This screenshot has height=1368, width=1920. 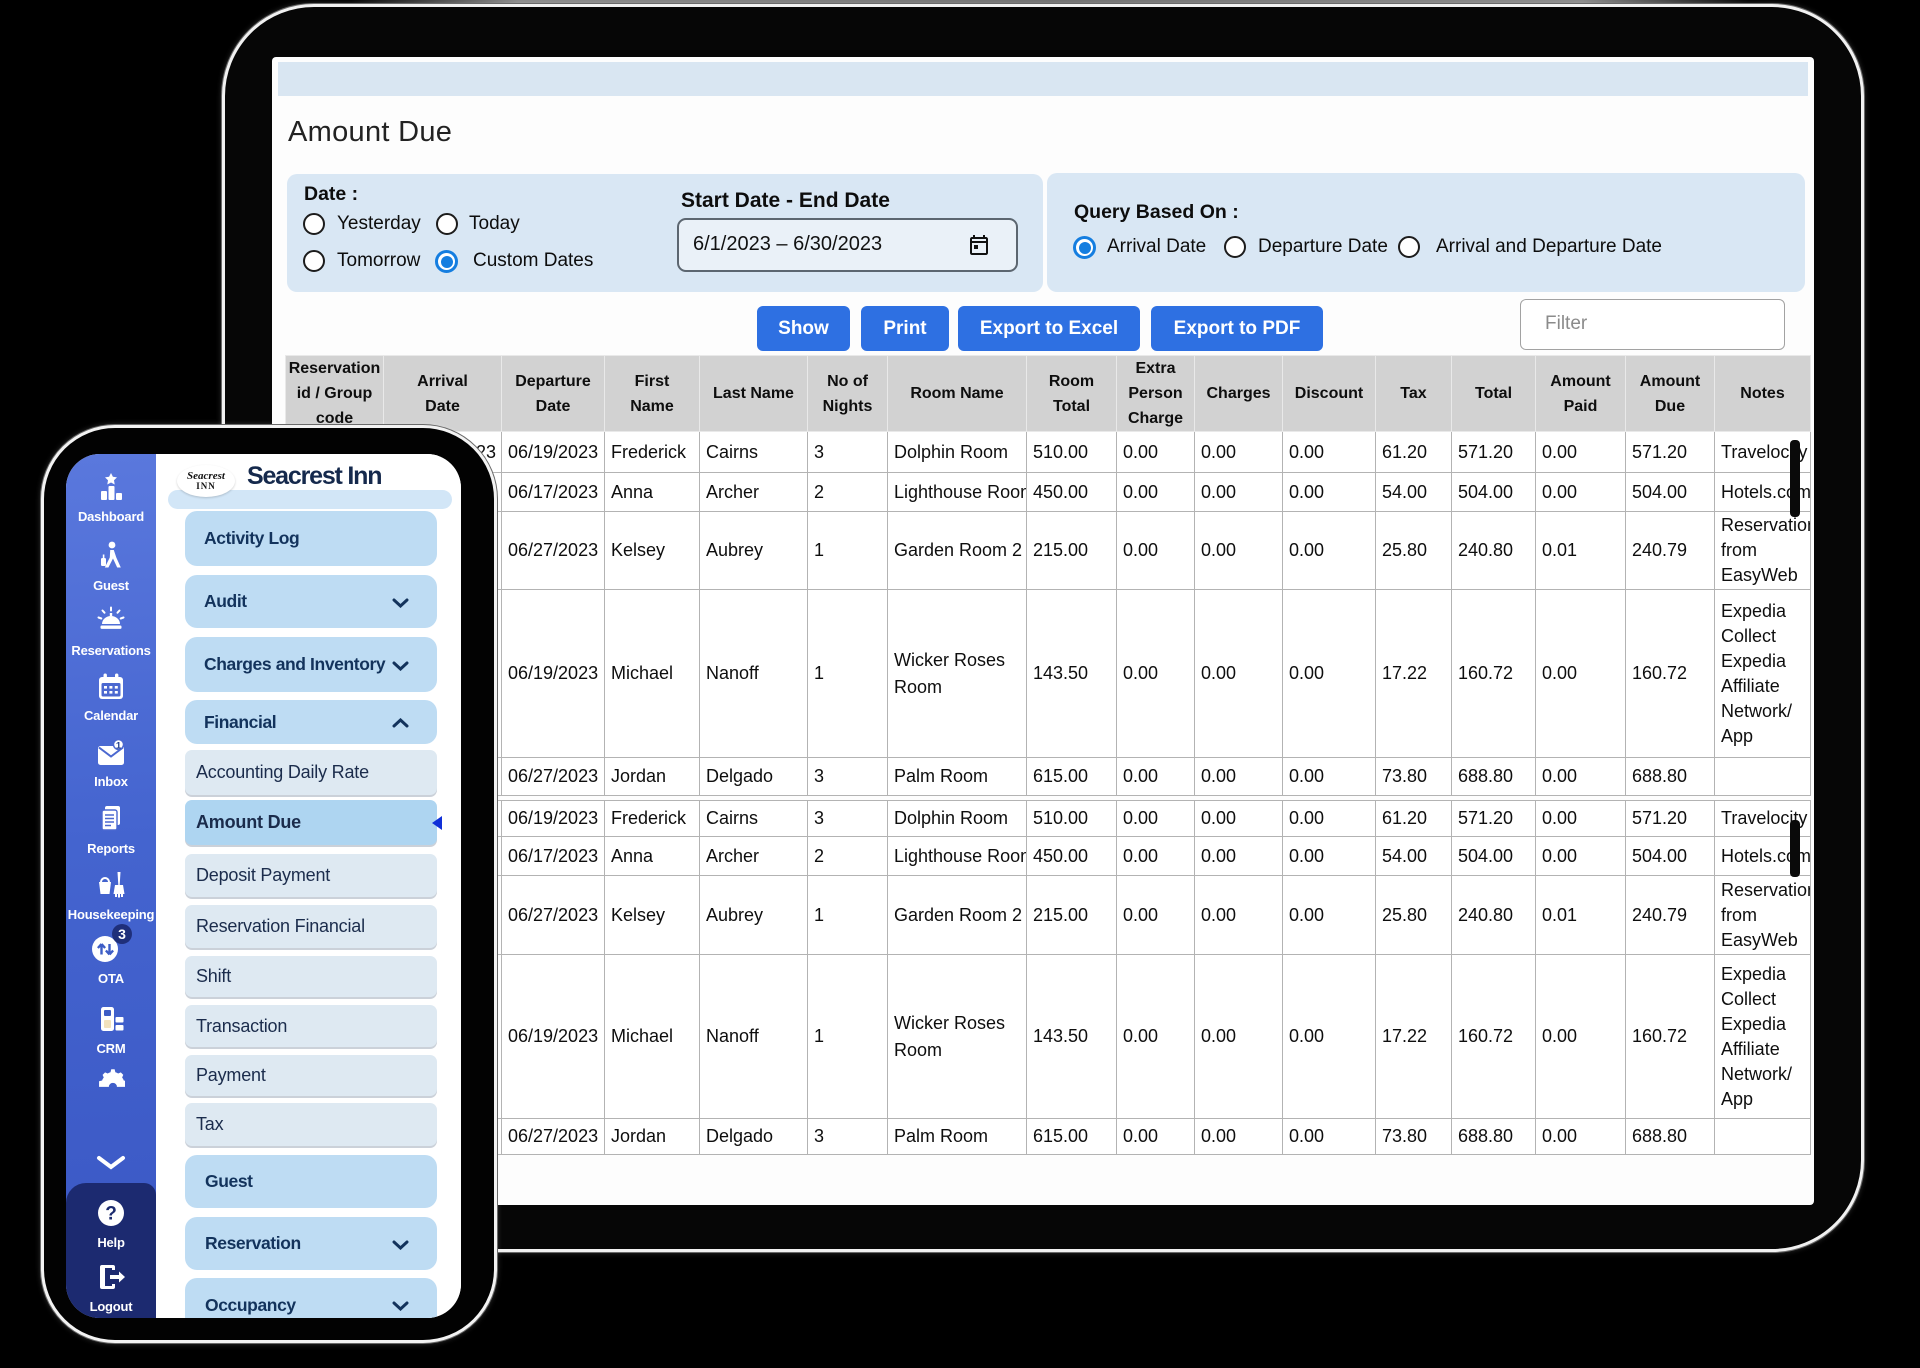 I want to click on svg-text: 1, so click(x=119, y=745).